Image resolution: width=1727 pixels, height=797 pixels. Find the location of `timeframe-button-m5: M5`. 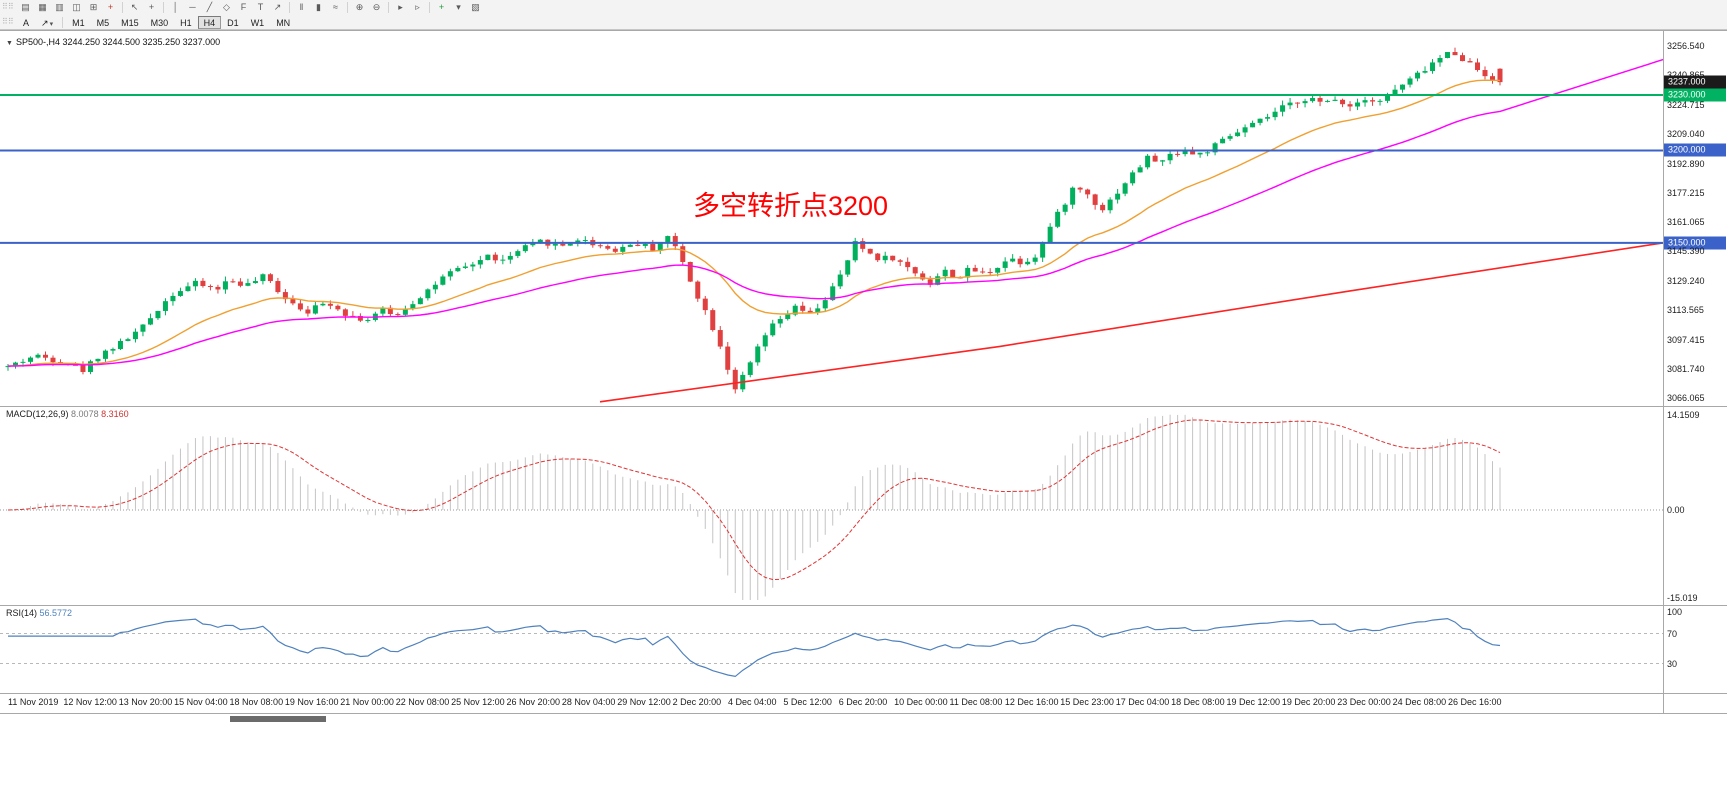

timeframe-button-m5: M5 is located at coordinates (103, 22).